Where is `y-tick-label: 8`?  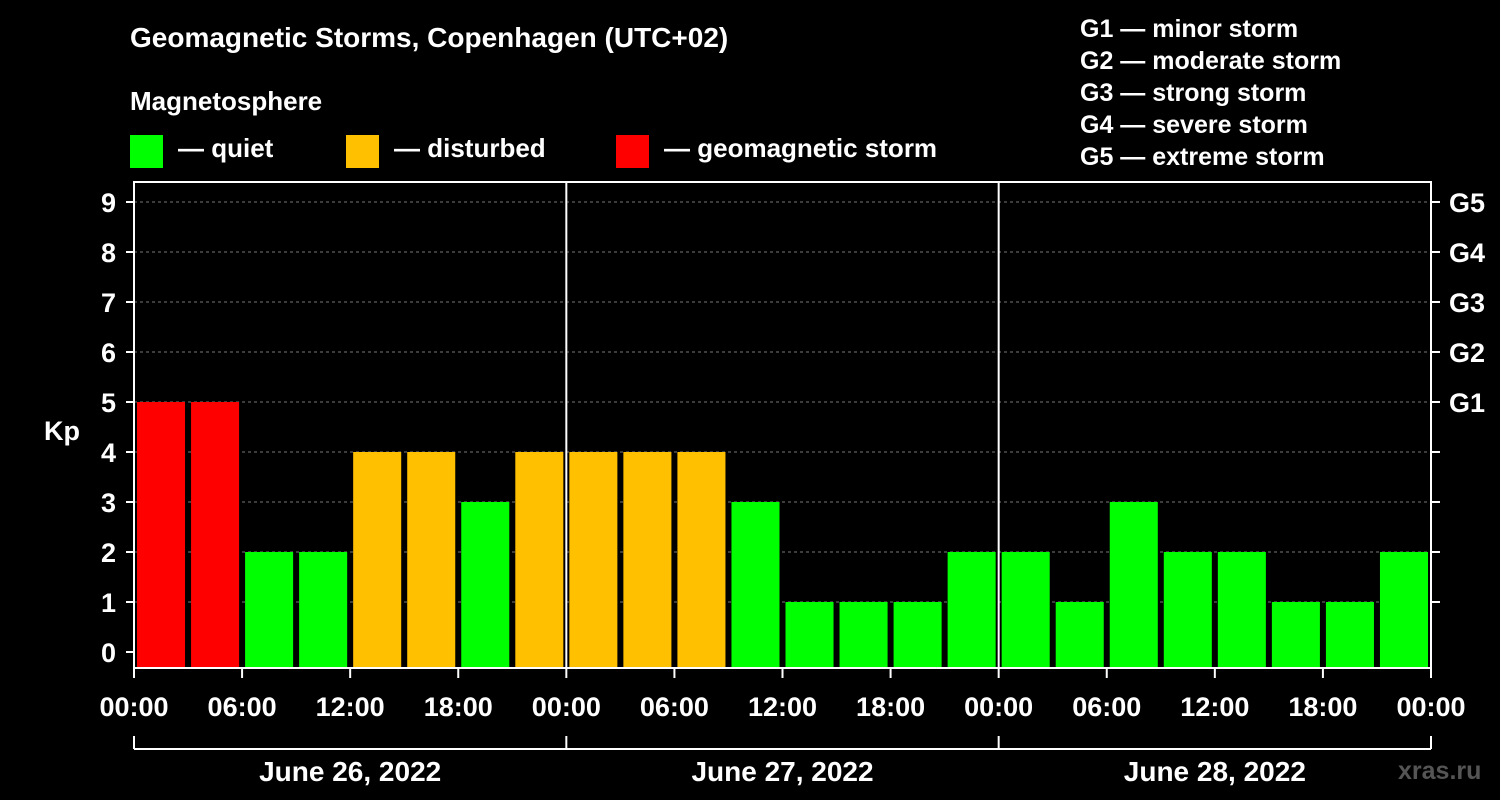
y-tick-label: 8 is located at coordinates (108, 253).